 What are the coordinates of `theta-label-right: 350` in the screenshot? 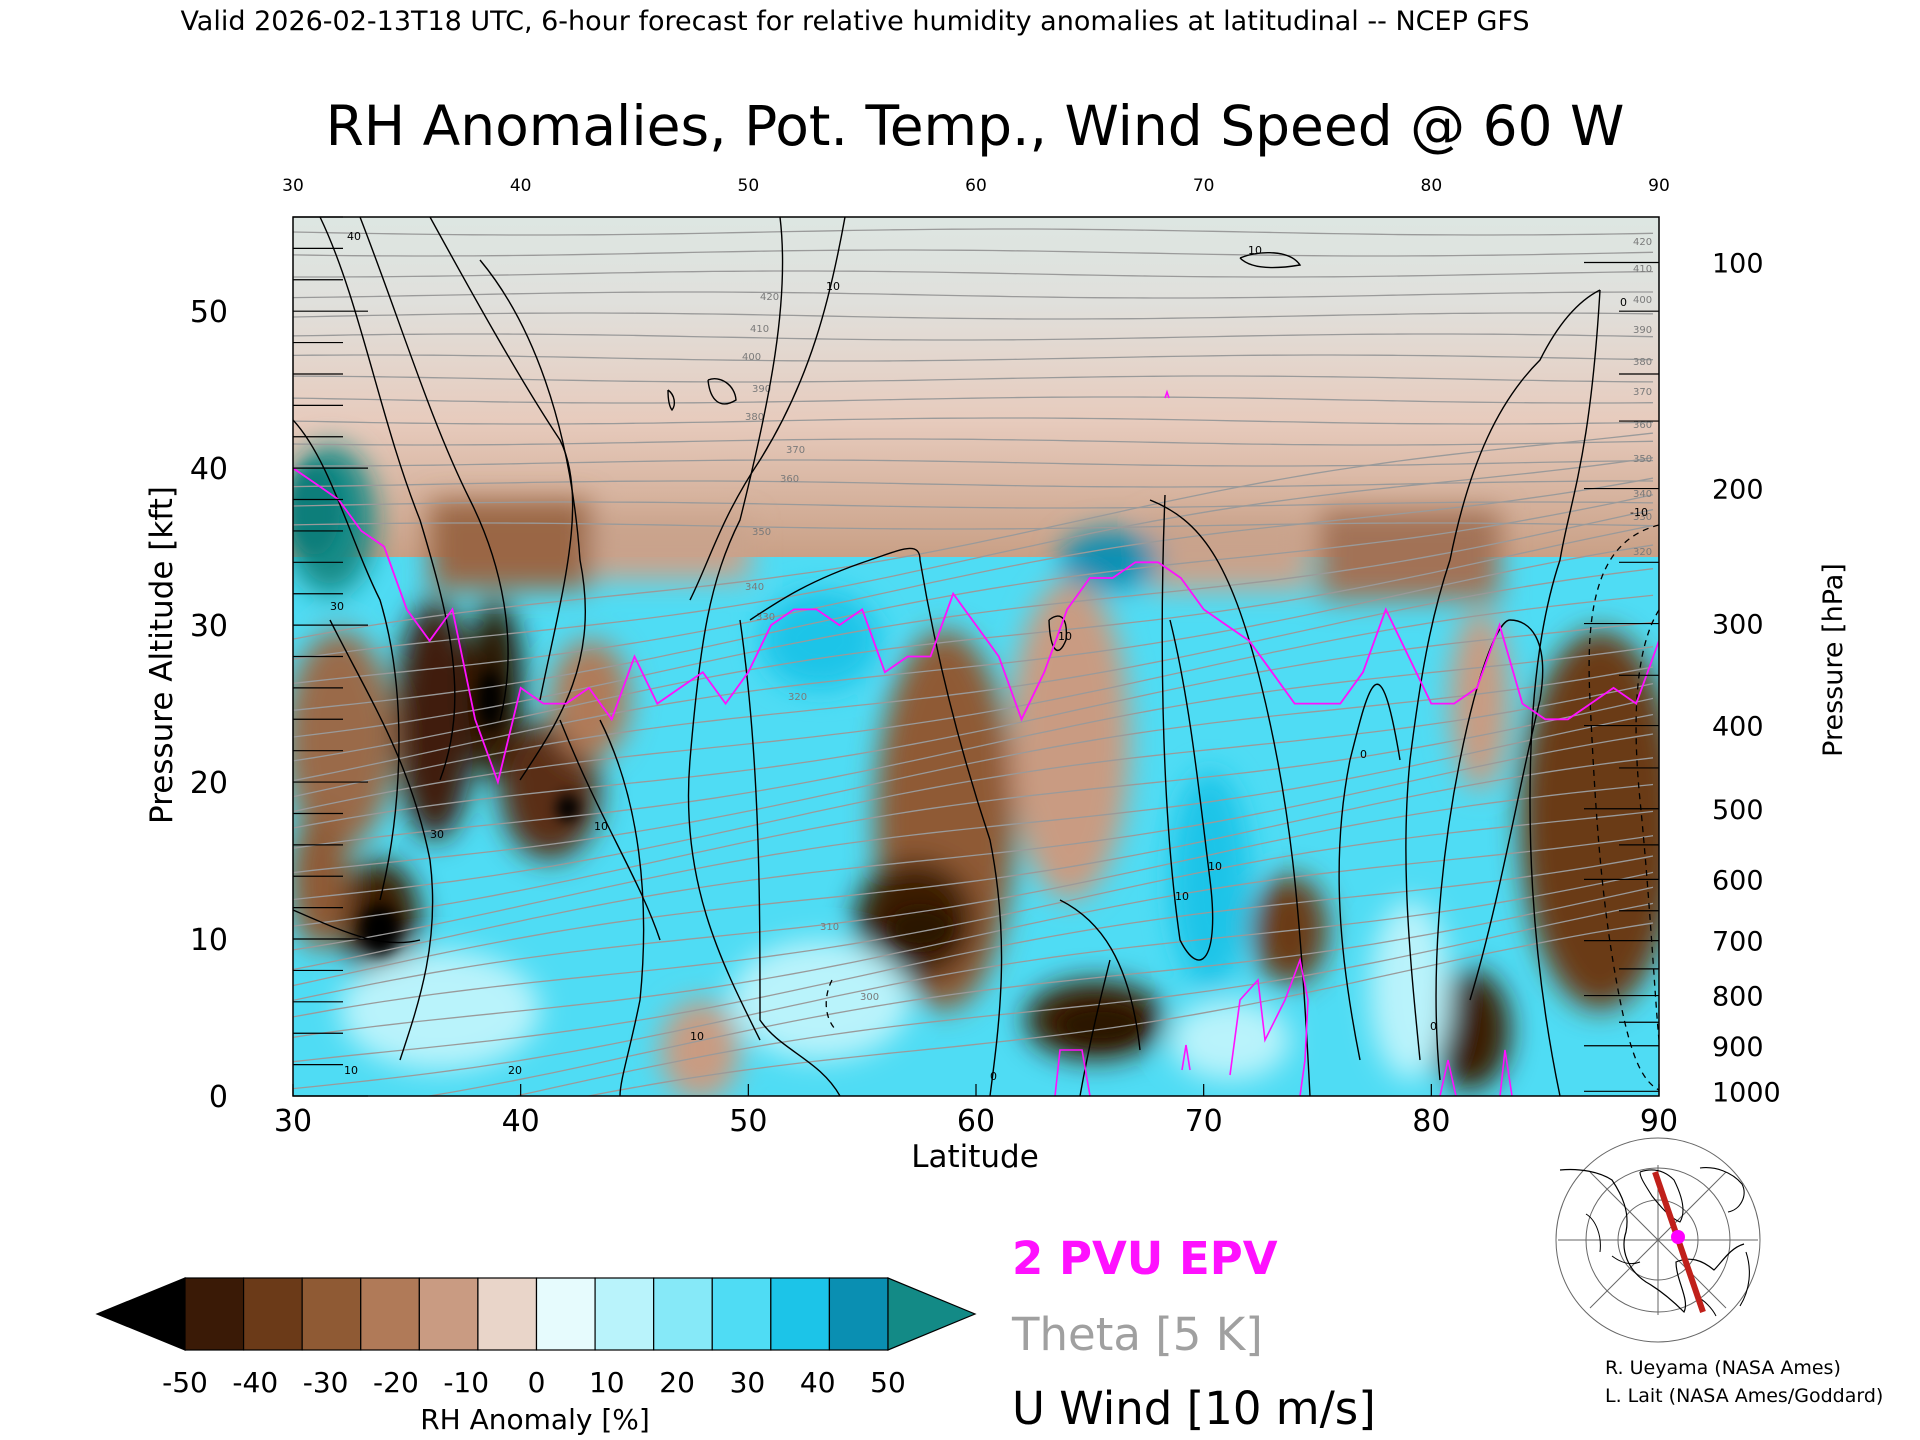 It's located at (1642, 459).